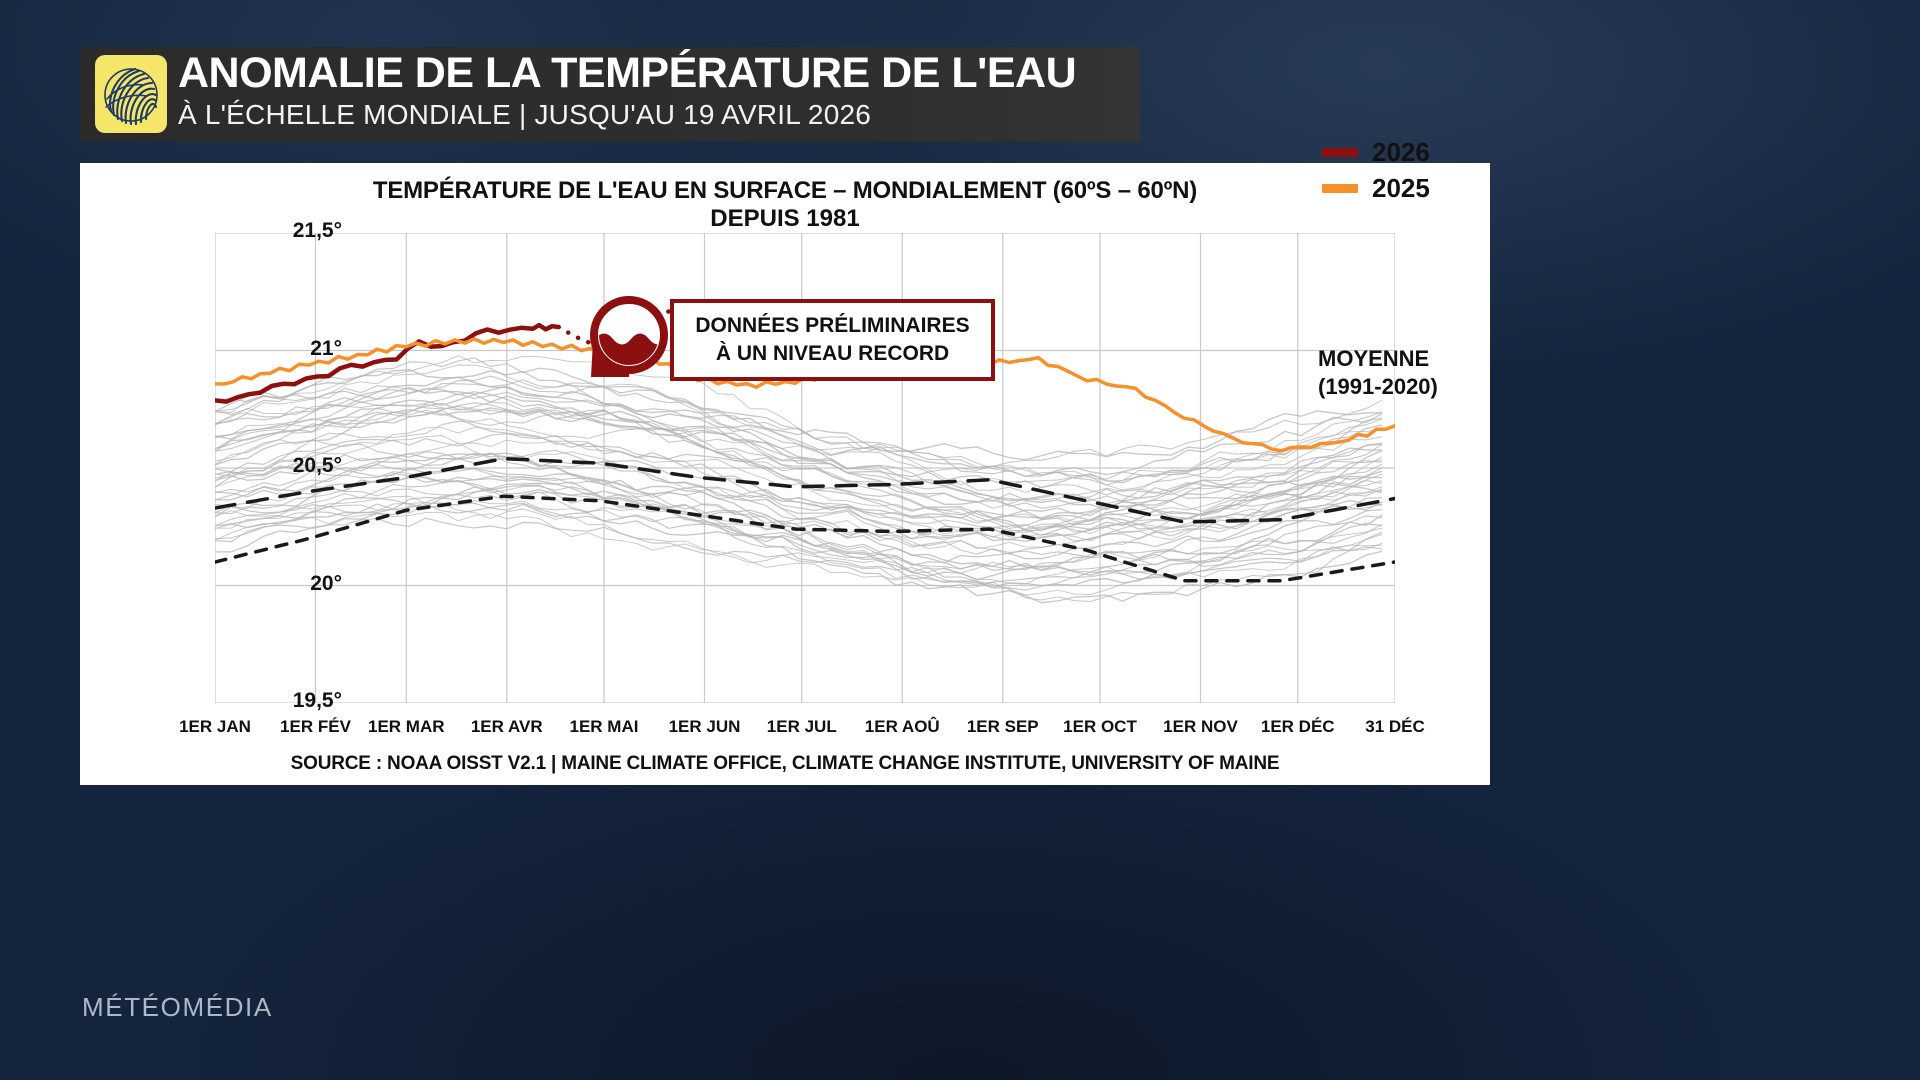 The image size is (1920, 1080). Describe the element at coordinates (832, 340) in the screenshot. I see `preliminary-data-callout: DONNÉES PRÉLIMINAIRES À UN NIVEAU RECORD` at that location.